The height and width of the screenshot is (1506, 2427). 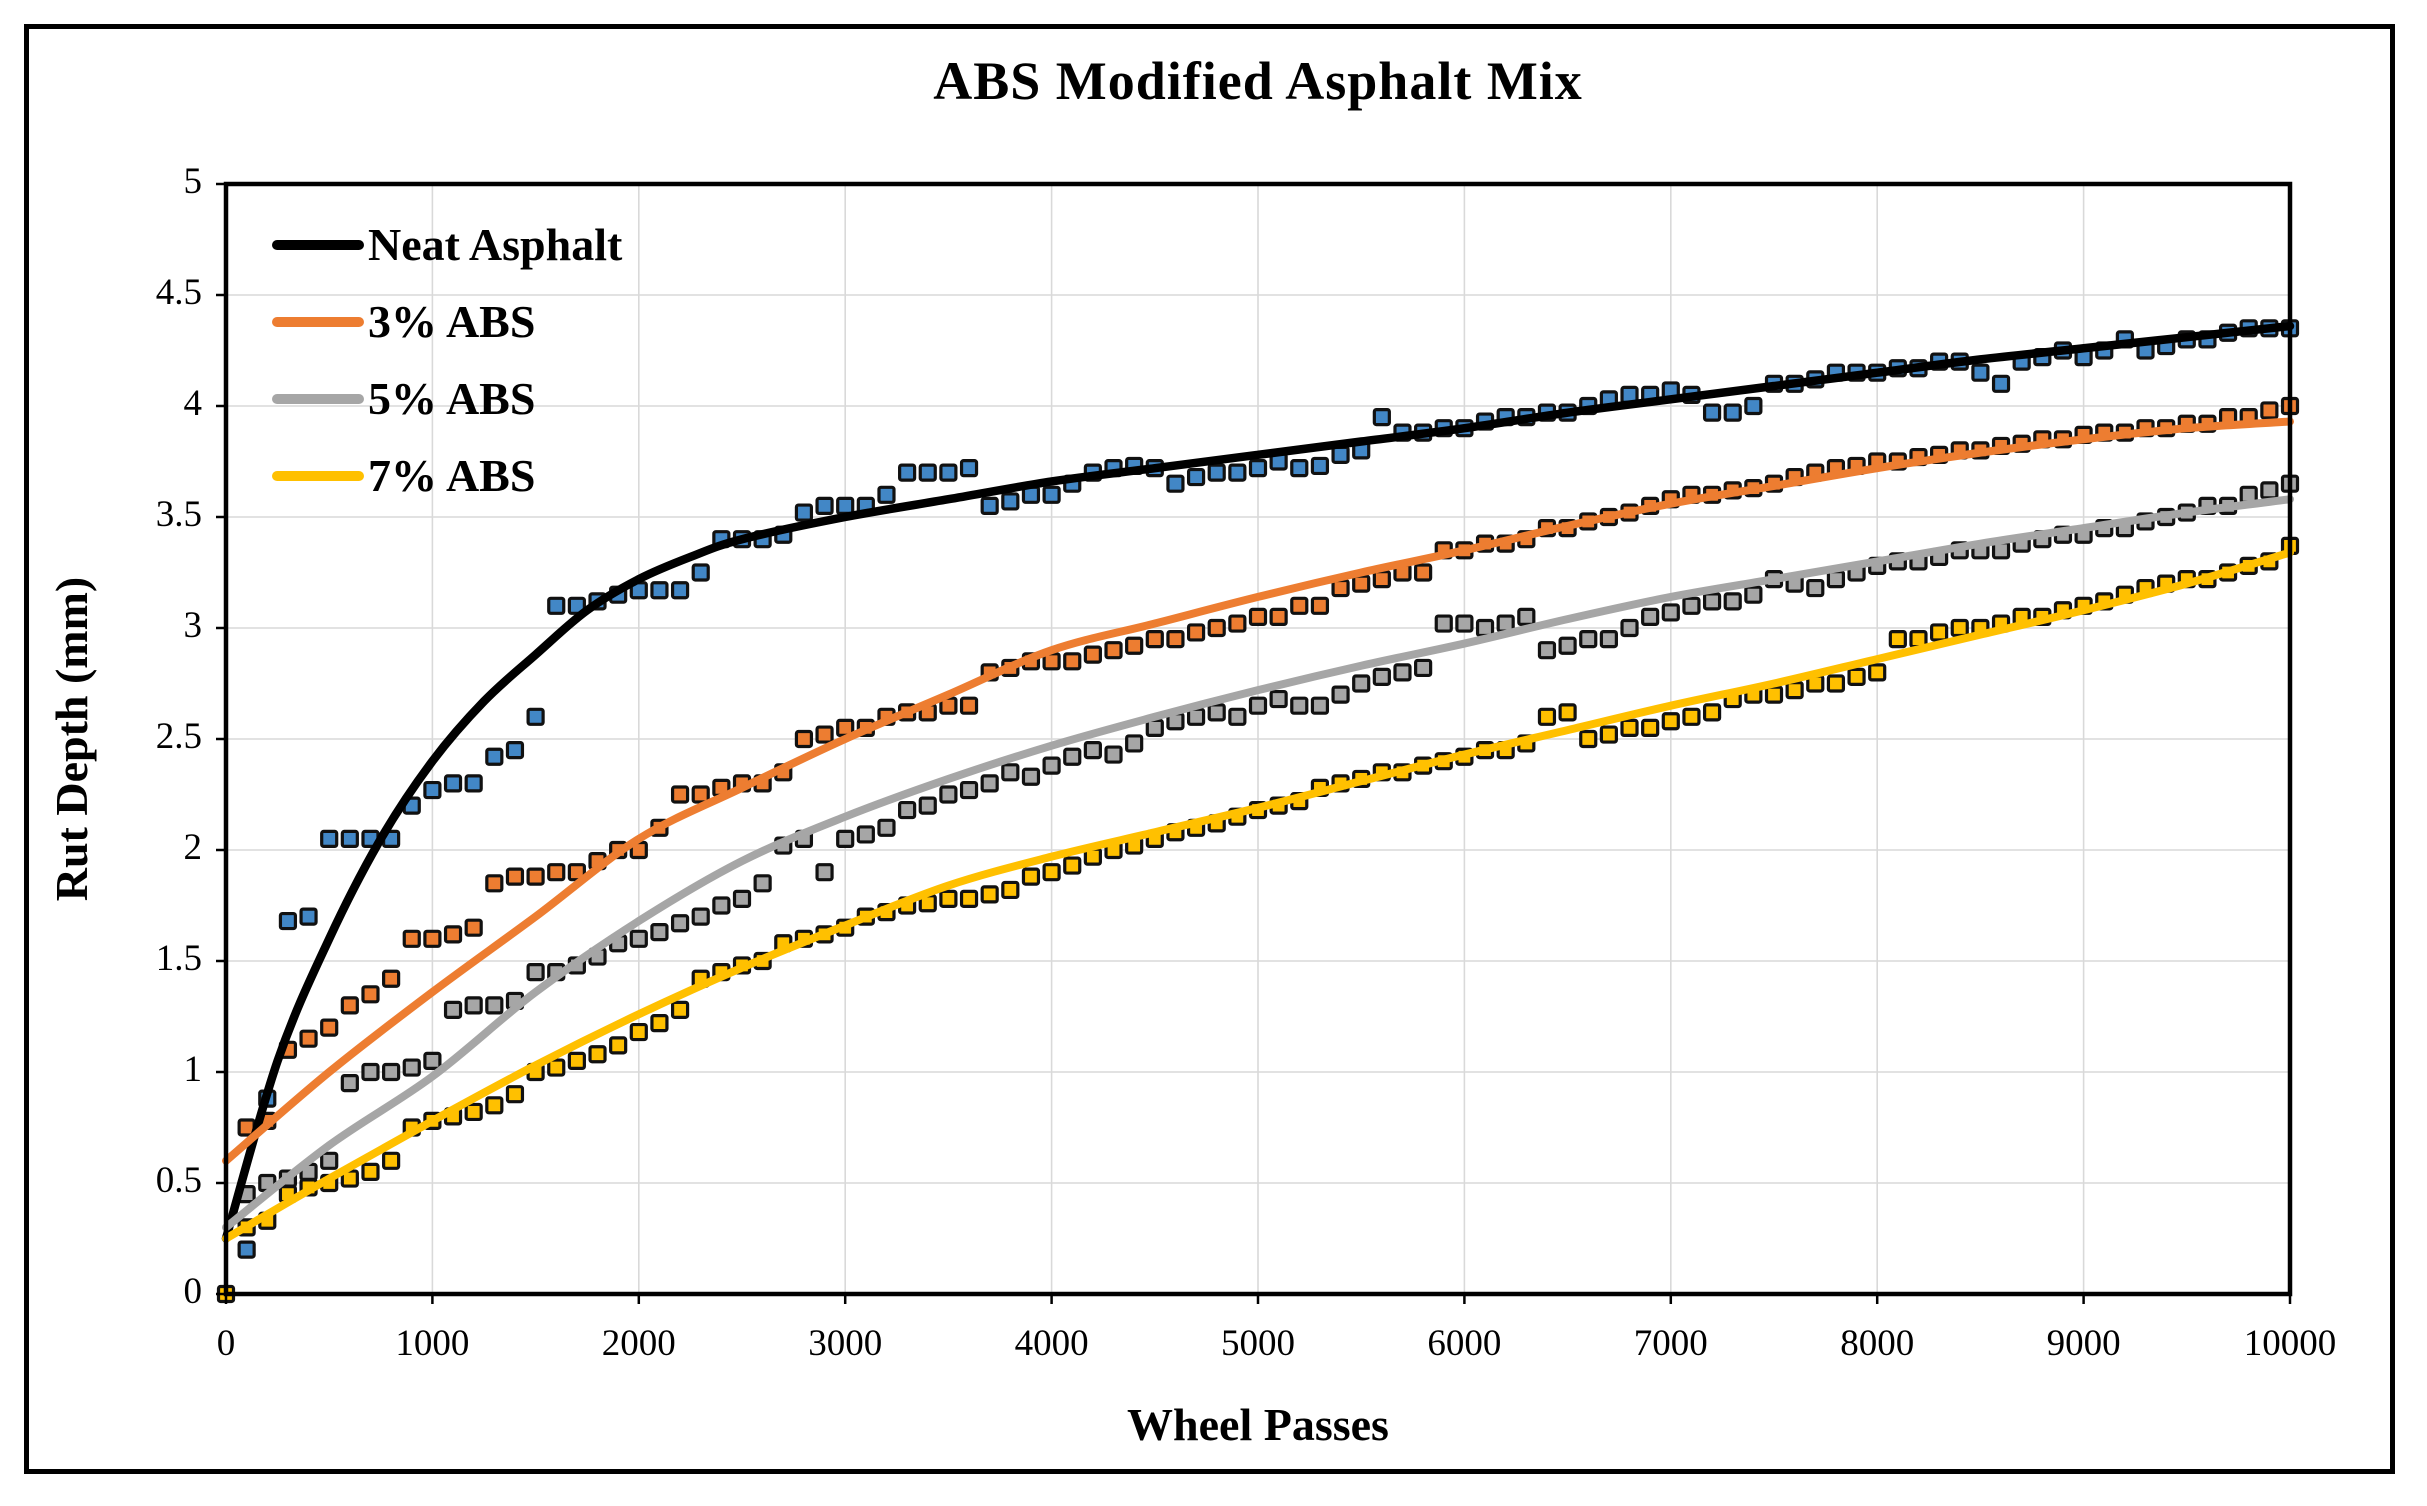 I want to click on y-tick-label: 3, so click(x=193, y=625).